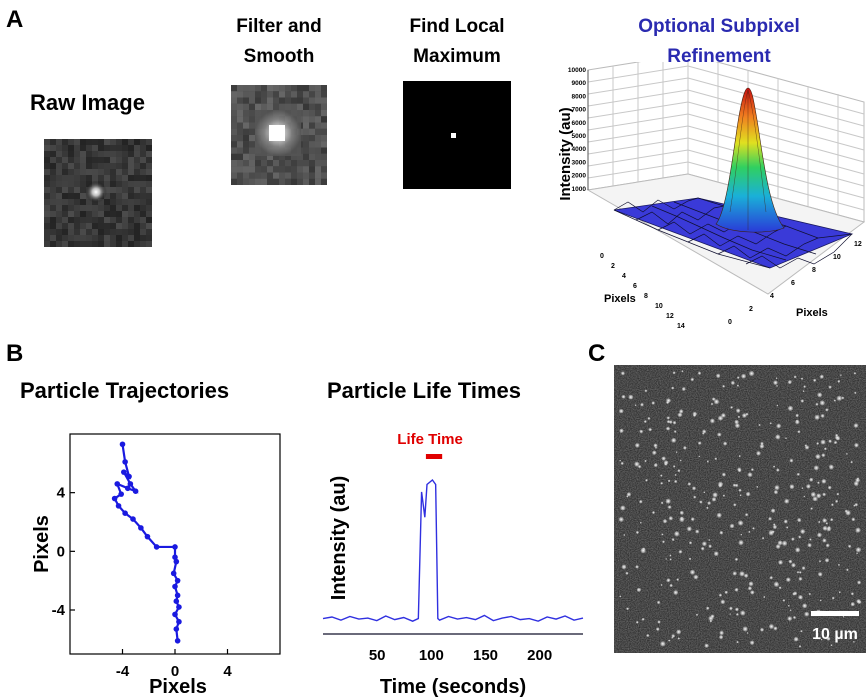  What do you see at coordinates (175, 671) in the screenshot?
I see `trajectory-xtick: 0` at bounding box center [175, 671].